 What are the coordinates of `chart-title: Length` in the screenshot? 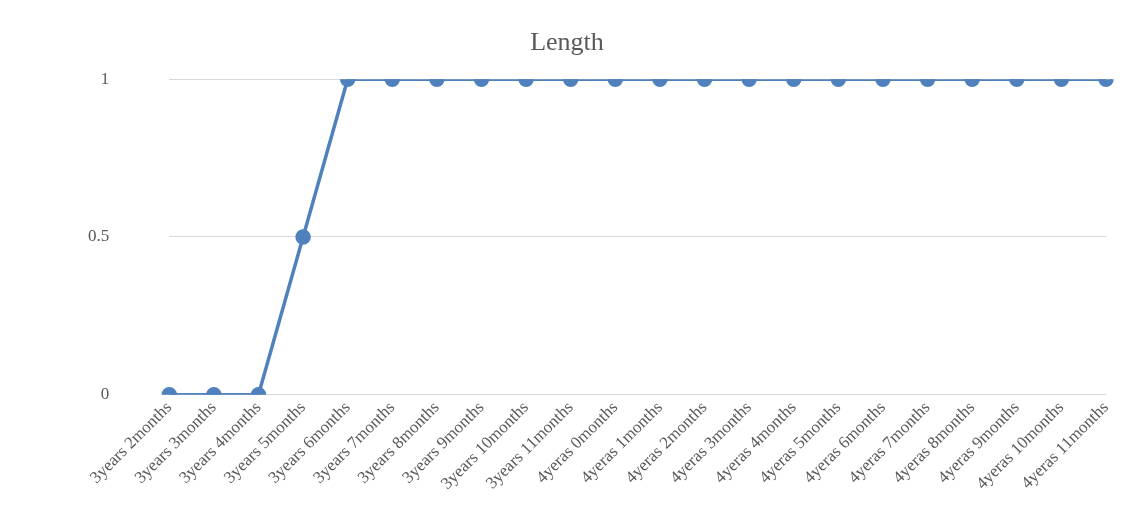 It's located at (567, 42).